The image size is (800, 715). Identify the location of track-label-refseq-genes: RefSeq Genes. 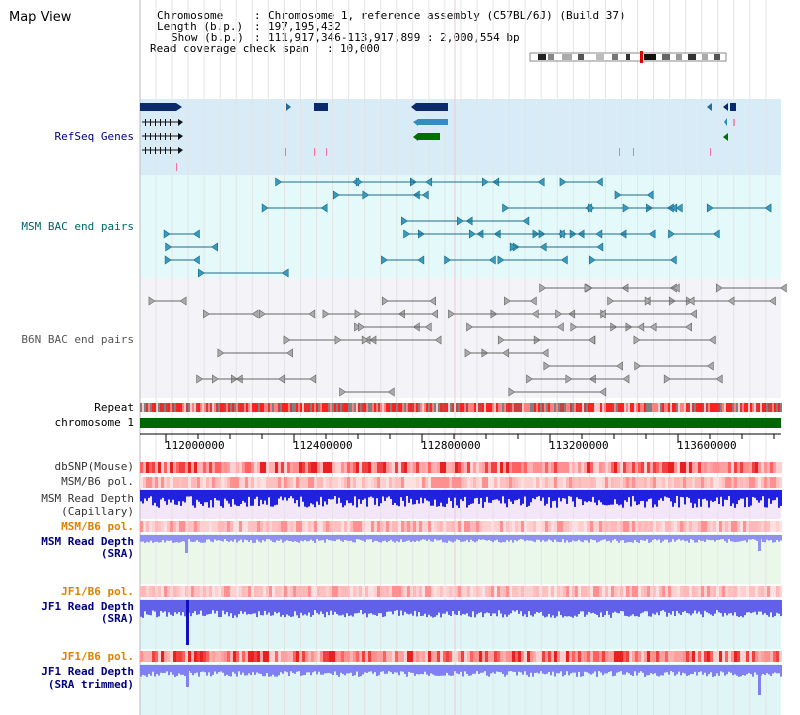
(94, 136).